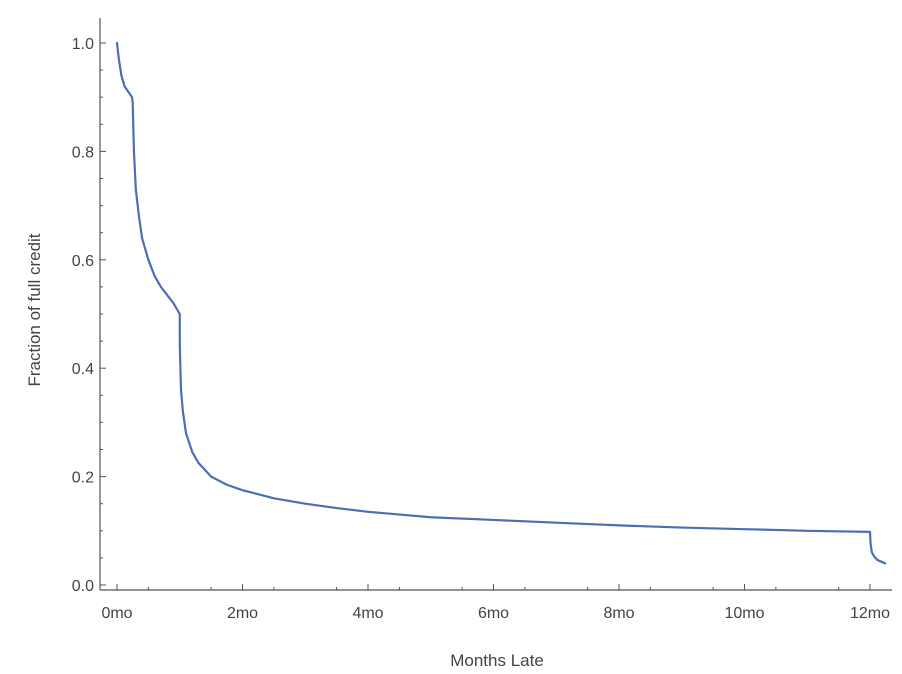 The height and width of the screenshot is (674, 902). What do you see at coordinates (242, 613) in the screenshot?
I see `x-tick-label: 2mo` at bounding box center [242, 613].